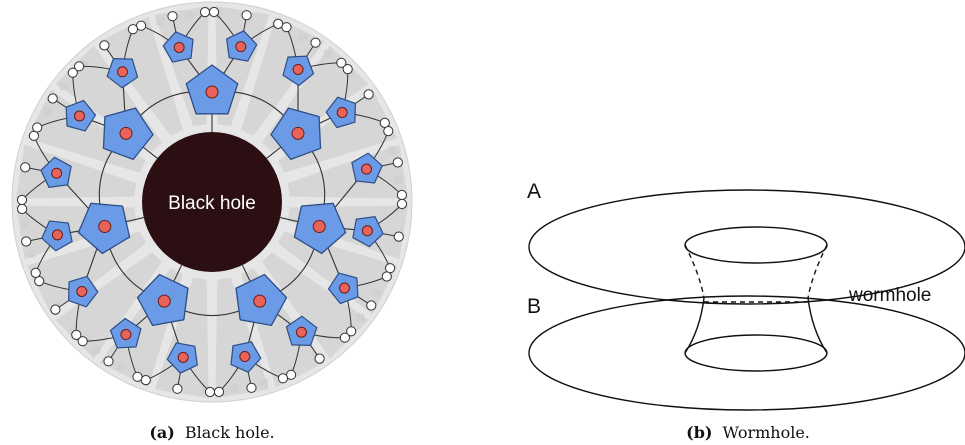 This screenshot has height=445, width=965. Describe the element at coordinates (534, 191) in the screenshot. I see `label-a: A` at that location.